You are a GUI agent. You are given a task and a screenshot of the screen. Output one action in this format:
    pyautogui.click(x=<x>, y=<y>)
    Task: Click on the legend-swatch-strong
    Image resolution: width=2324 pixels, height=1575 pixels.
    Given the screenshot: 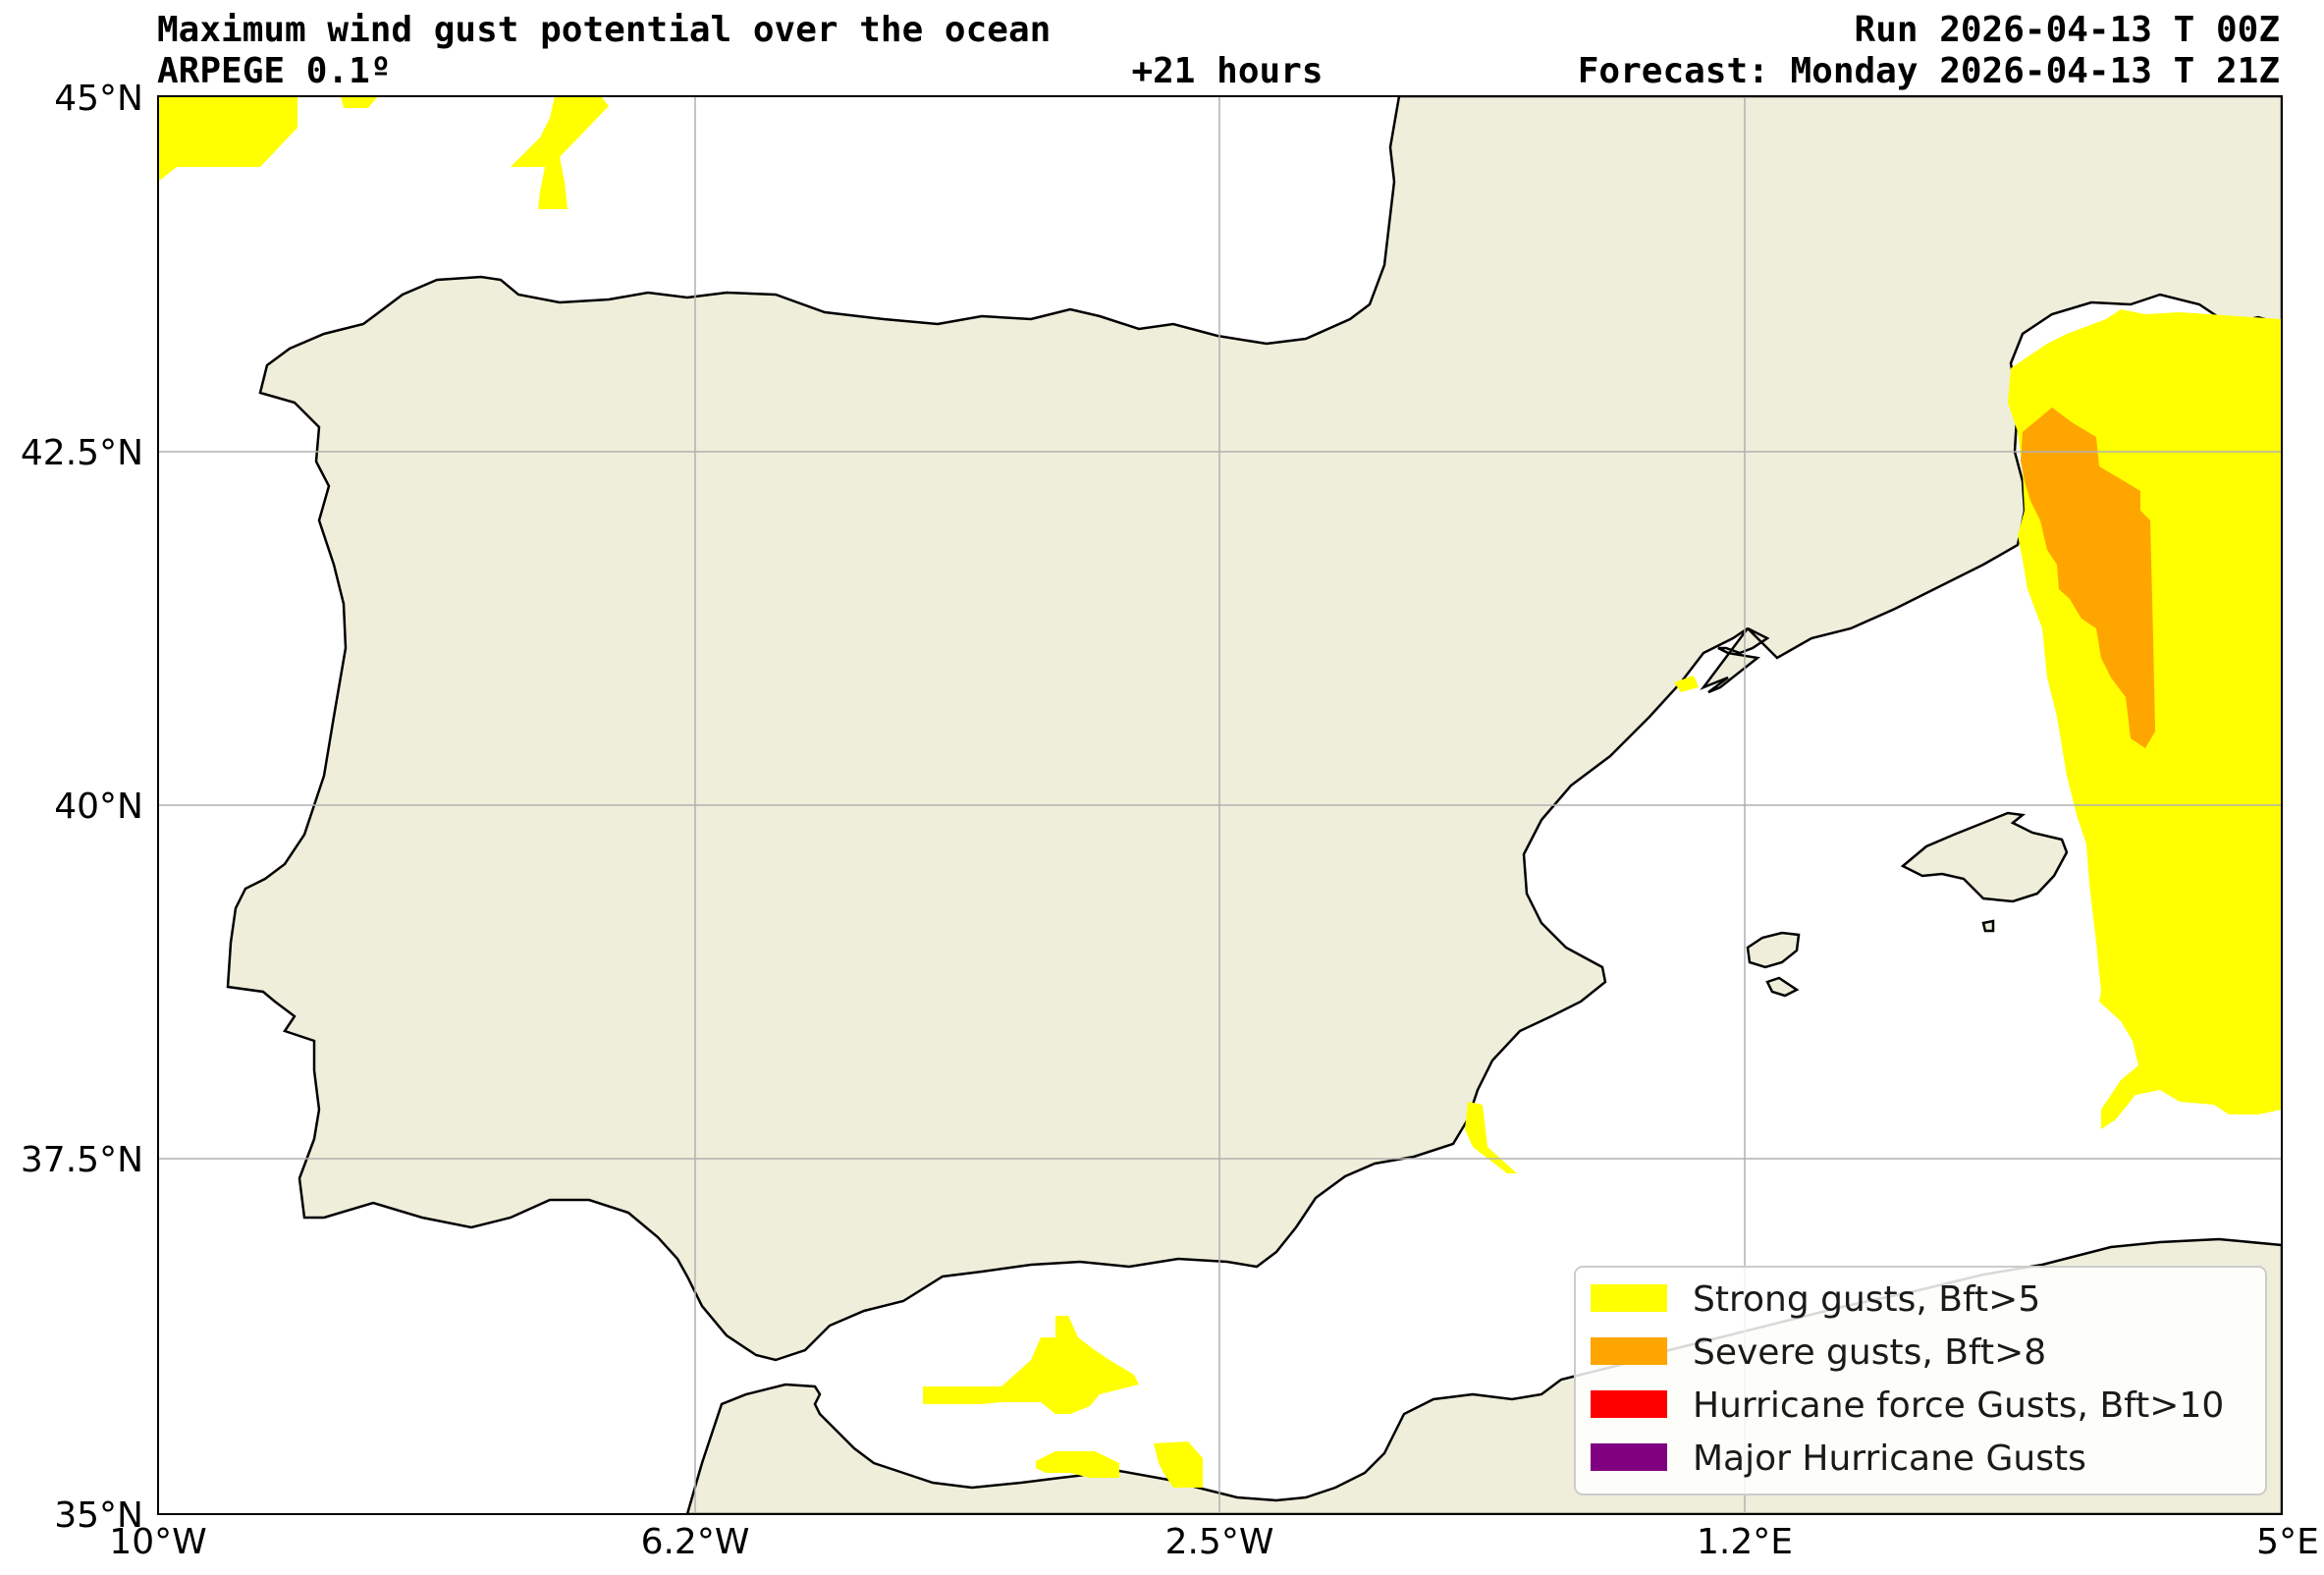 What is the action you would take?
    pyautogui.click(x=1629, y=1298)
    